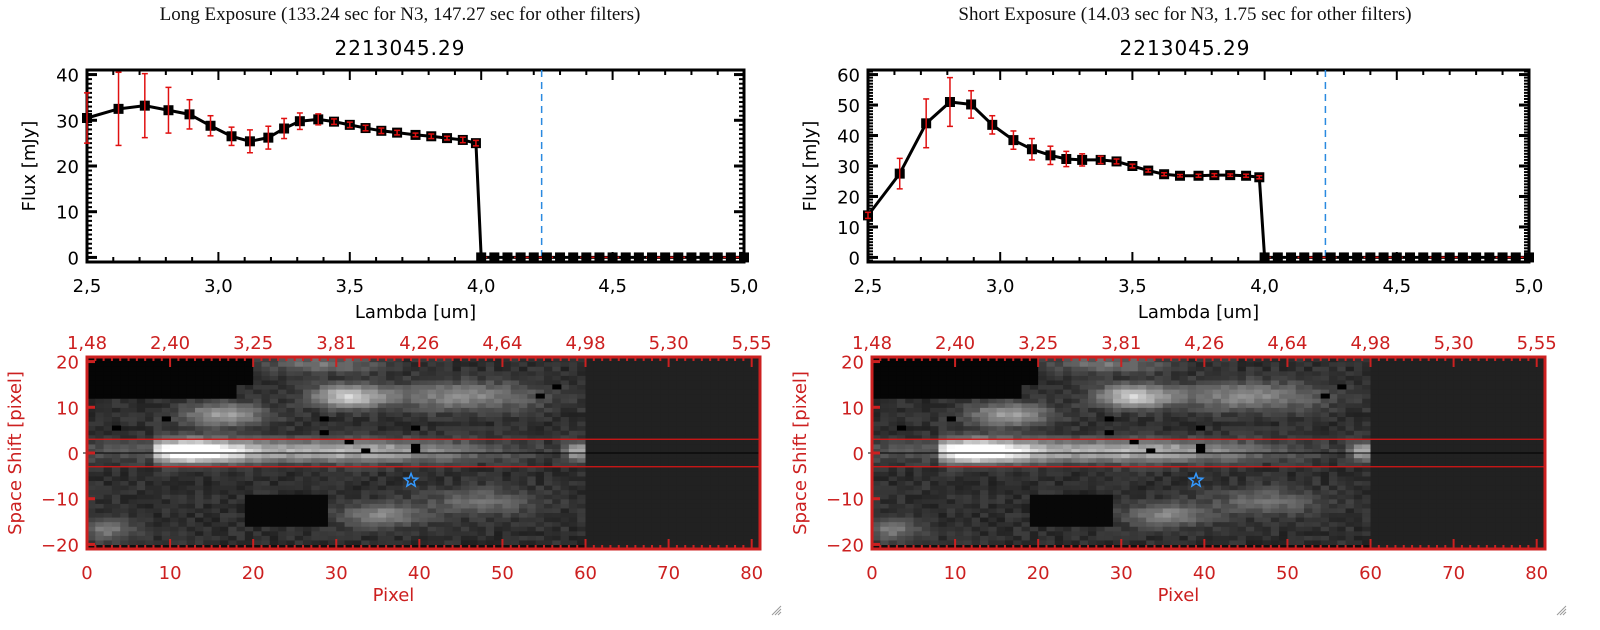  Describe the element at coordinates (848, 76) in the screenshot. I see `y-tick-label: 60` at that location.